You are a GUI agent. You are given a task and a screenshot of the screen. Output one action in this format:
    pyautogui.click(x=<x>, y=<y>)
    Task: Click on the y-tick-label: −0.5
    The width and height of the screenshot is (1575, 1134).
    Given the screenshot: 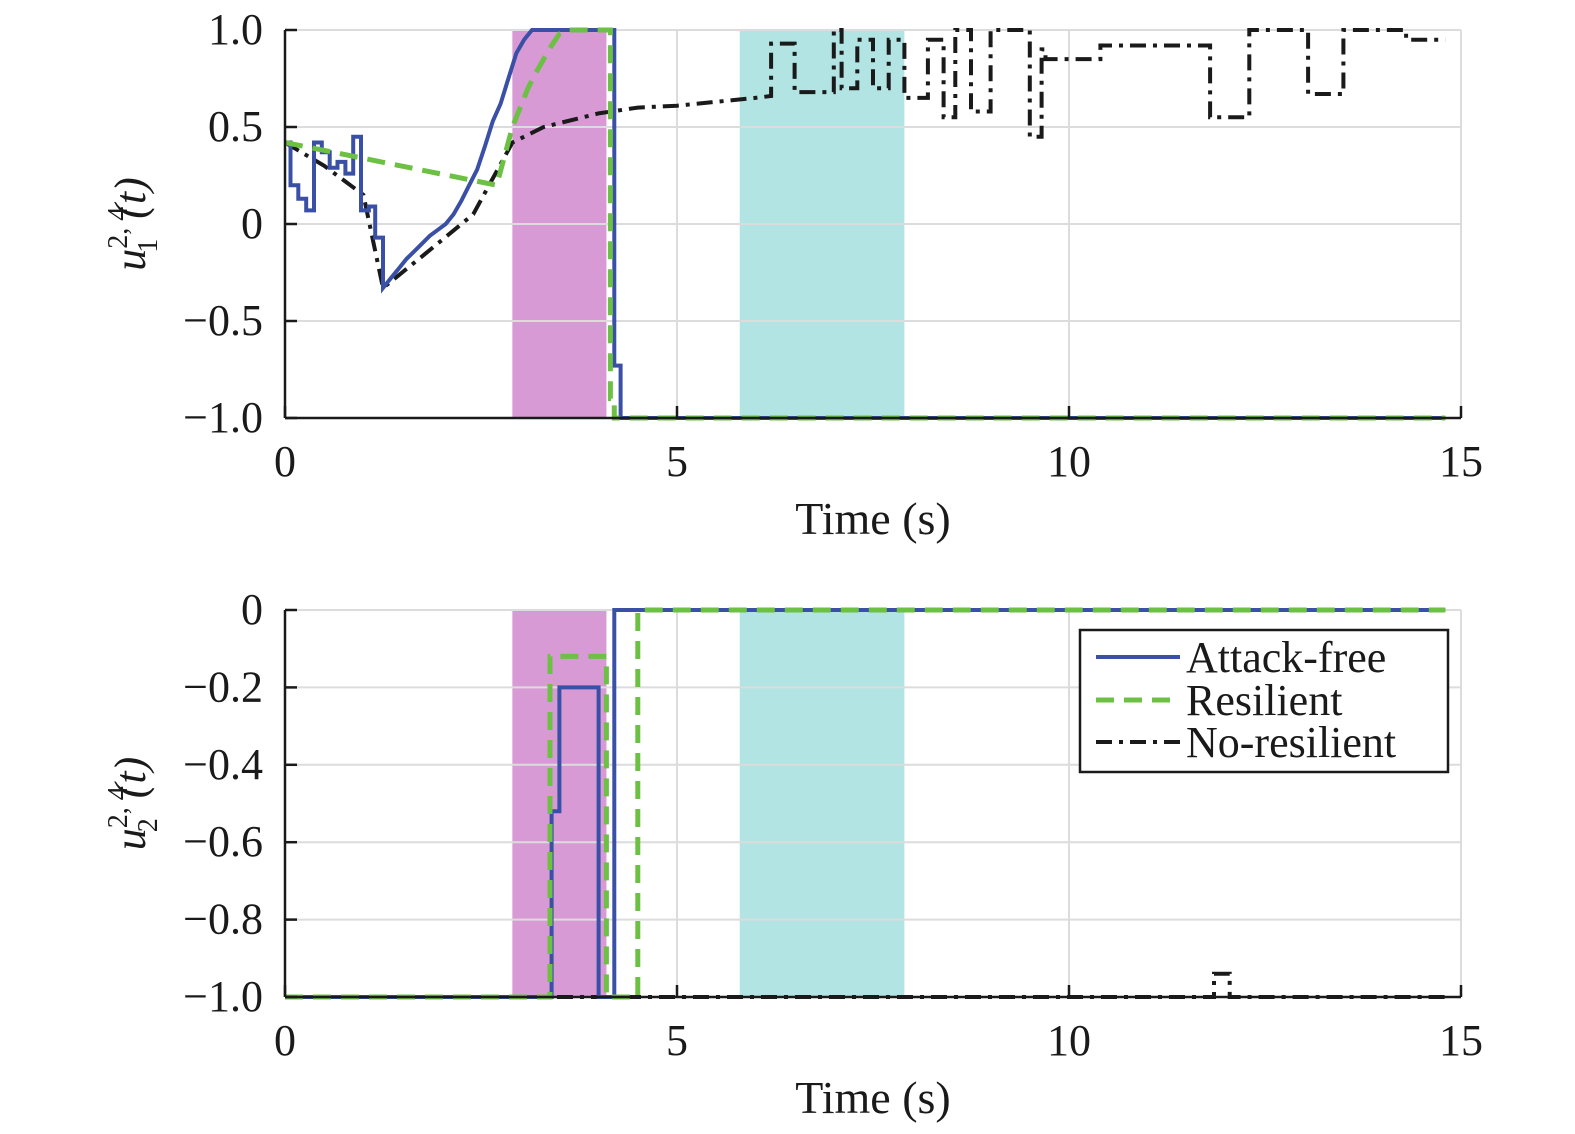 What is the action you would take?
    pyautogui.click(x=223, y=320)
    